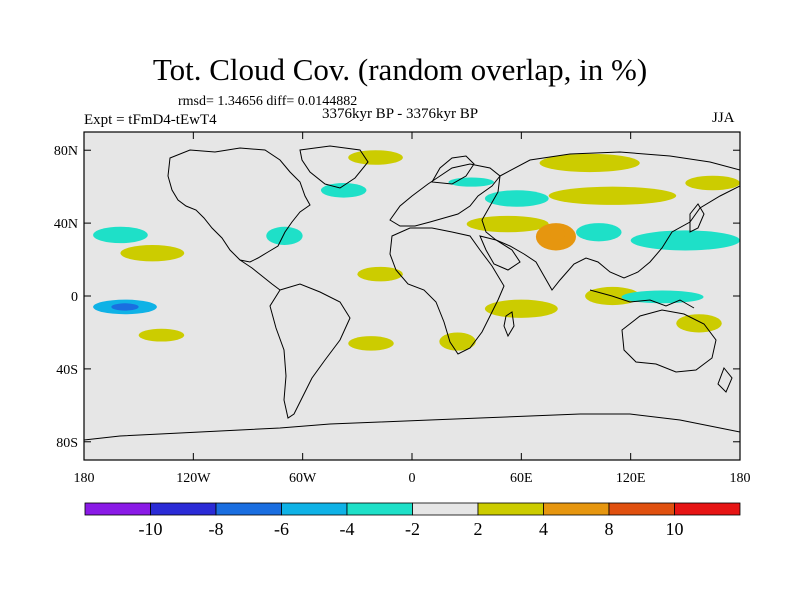  What do you see at coordinates (521, 308) in the screenshot?
I see `anomaly-indian-ocean-positive` at bounding box center [521, 308].